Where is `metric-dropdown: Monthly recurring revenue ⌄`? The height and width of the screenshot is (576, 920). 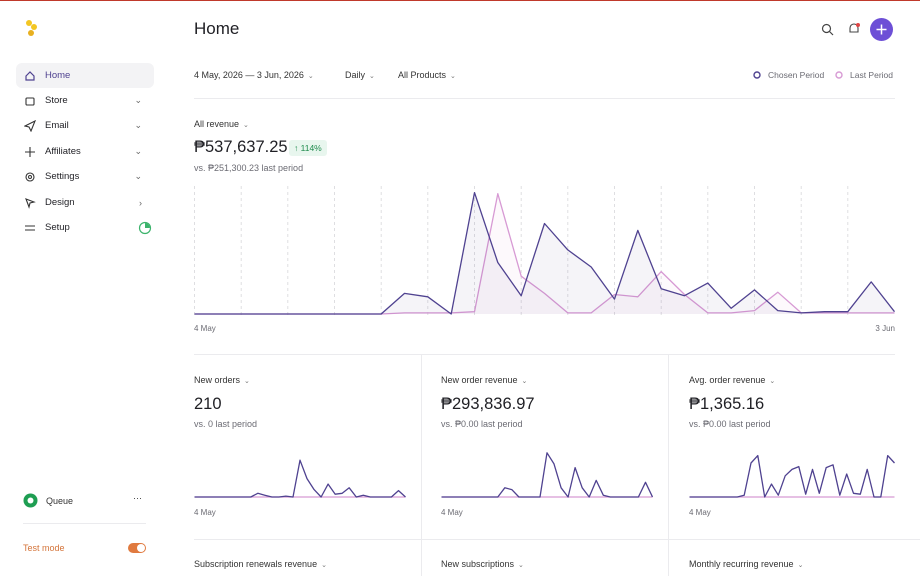 metric-dropdown: Monthly recurring revenue ⌄ is located at coordinates (746, 564).